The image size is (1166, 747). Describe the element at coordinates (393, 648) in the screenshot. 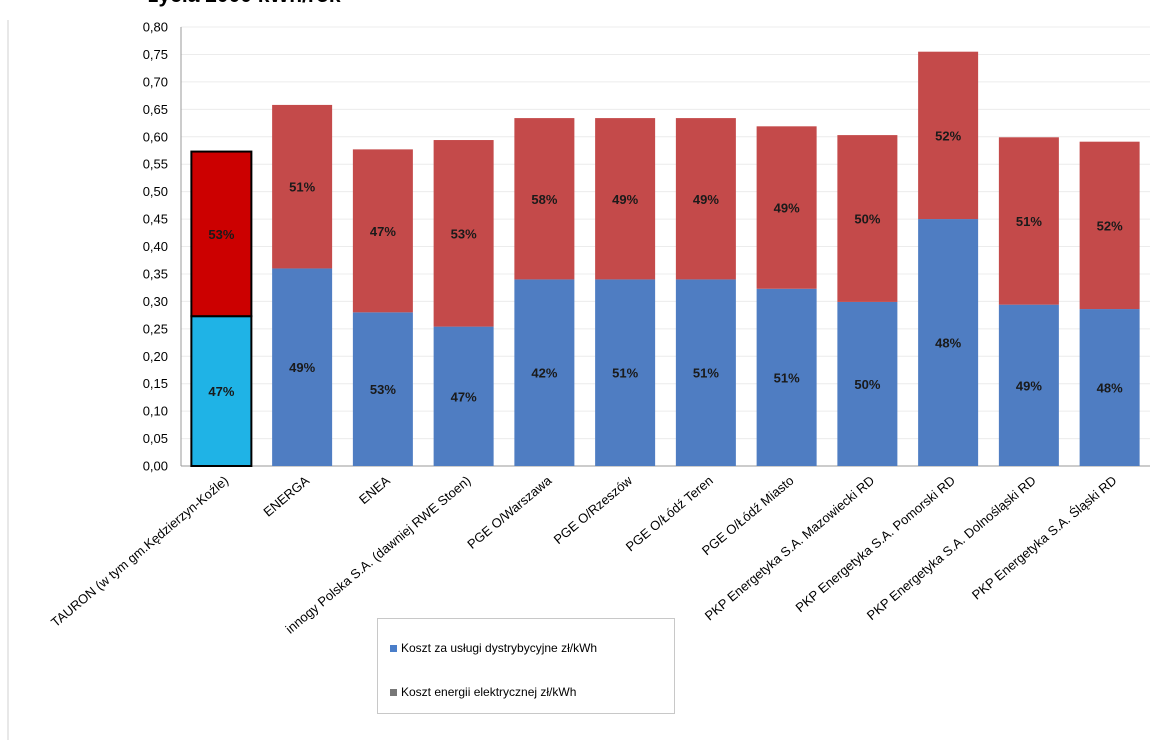

I see `legend-swatch-distribution` at that location.